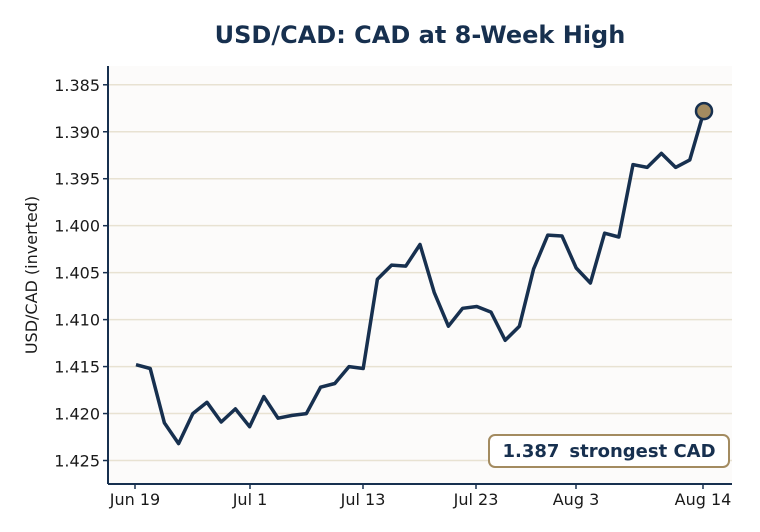 The width and height of the screenshot is (760, 532). I want to click on x-axis-ticks: Jun 19 Jul 1 Jul 13 Jul 23 Aug 3 Aug 14, so click(420, 496).